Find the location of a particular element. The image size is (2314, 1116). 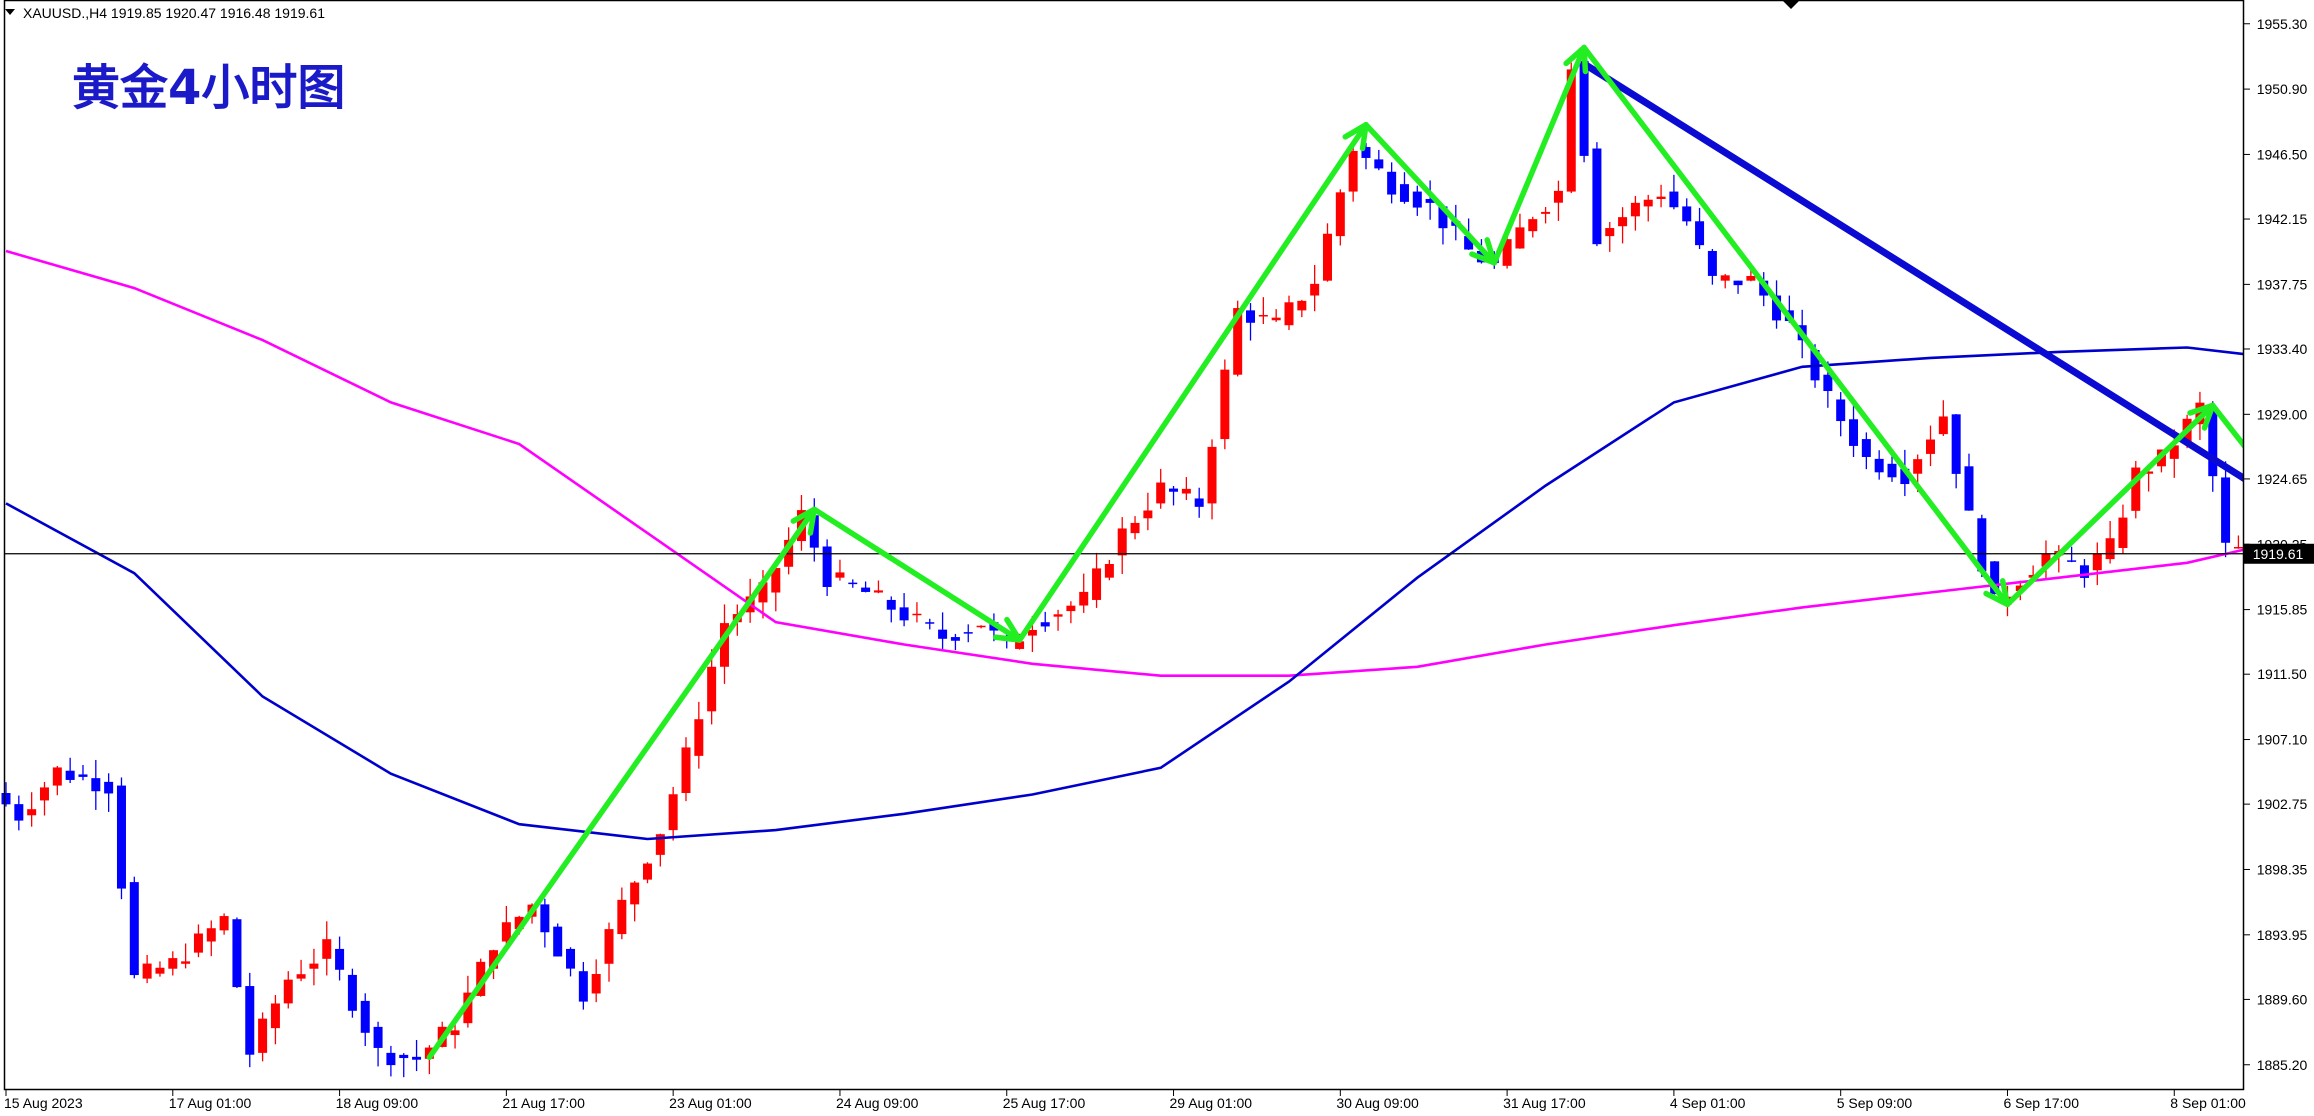

price-tick-label: 1911.50 is located at coordinates (2282, 674).